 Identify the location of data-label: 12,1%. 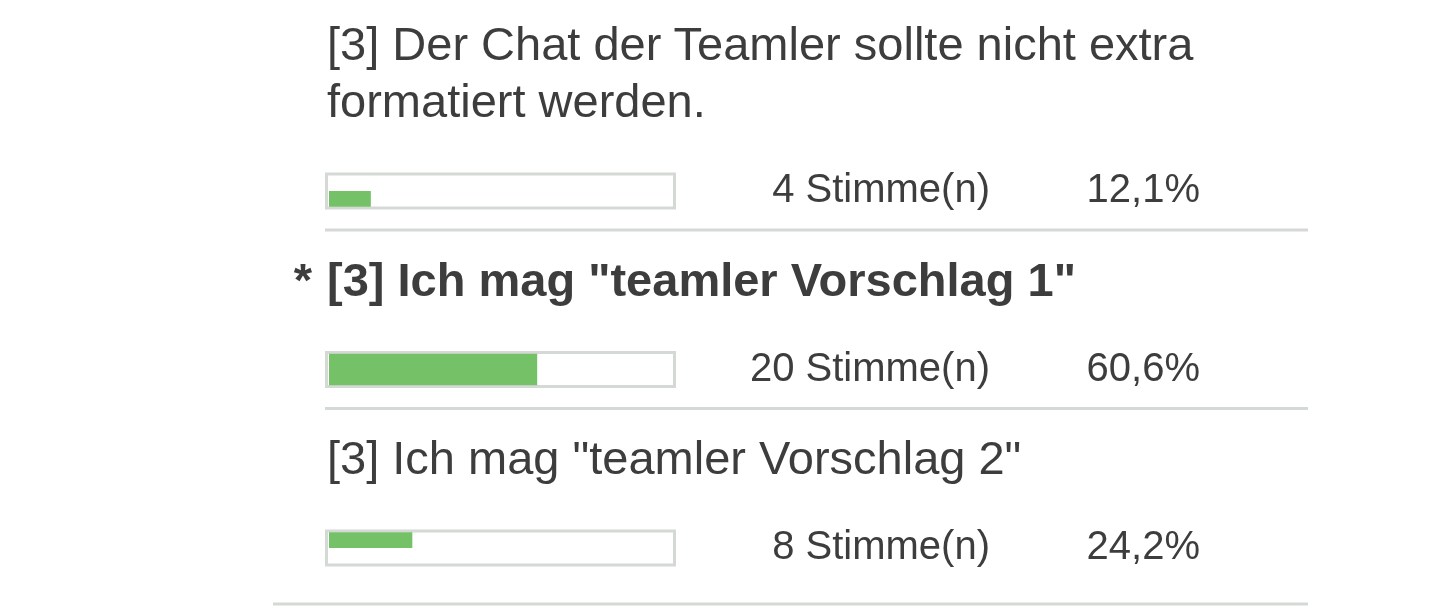
(1143, 188).